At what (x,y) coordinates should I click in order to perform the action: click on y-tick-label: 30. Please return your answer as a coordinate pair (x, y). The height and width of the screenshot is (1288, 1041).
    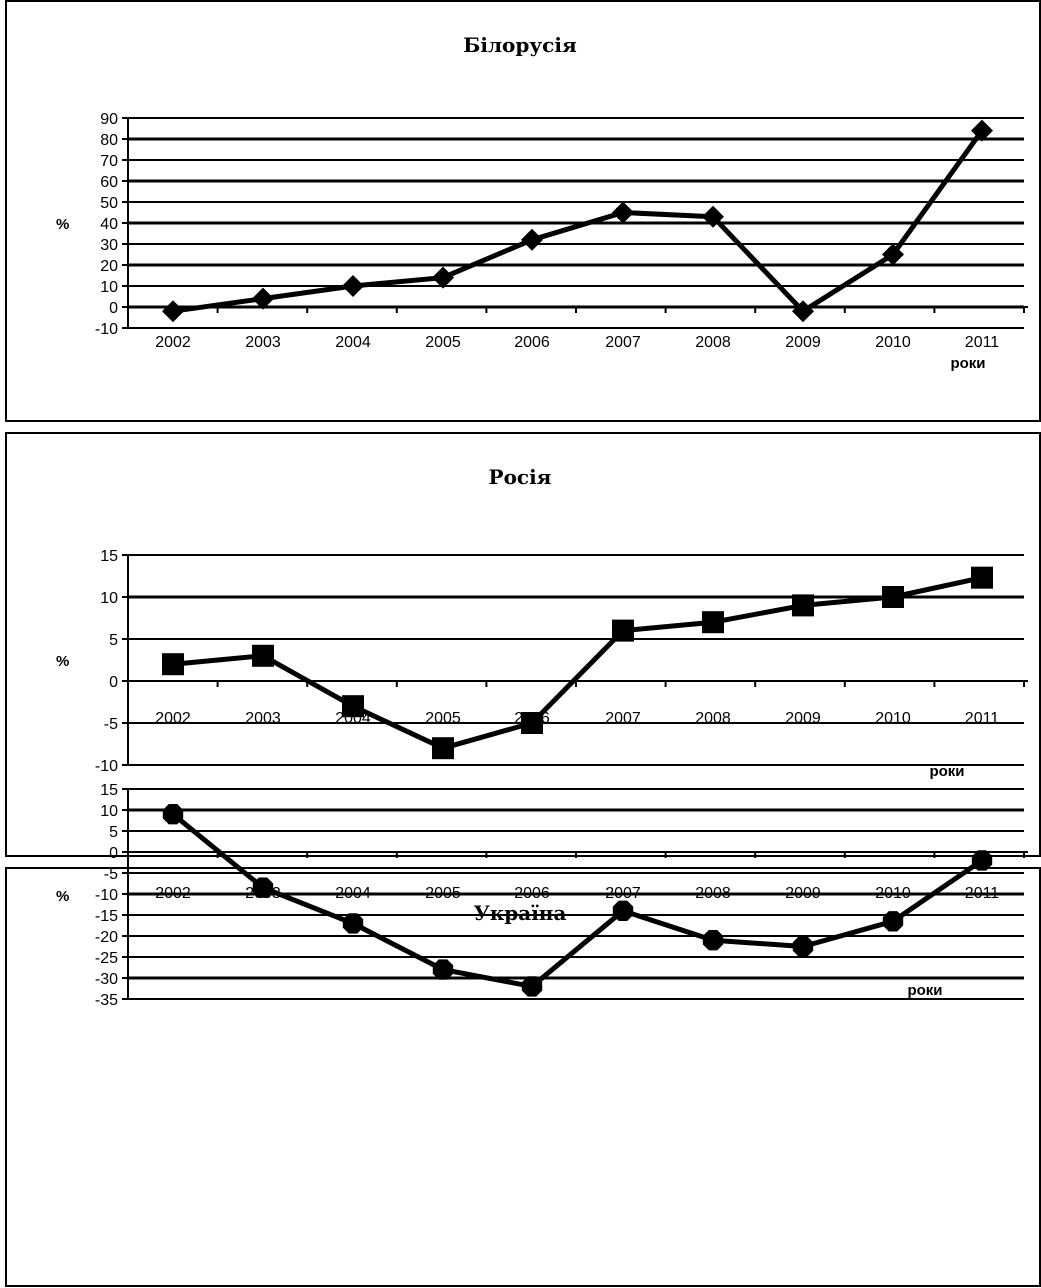
    Looking at the image, I should click on (109, 245).